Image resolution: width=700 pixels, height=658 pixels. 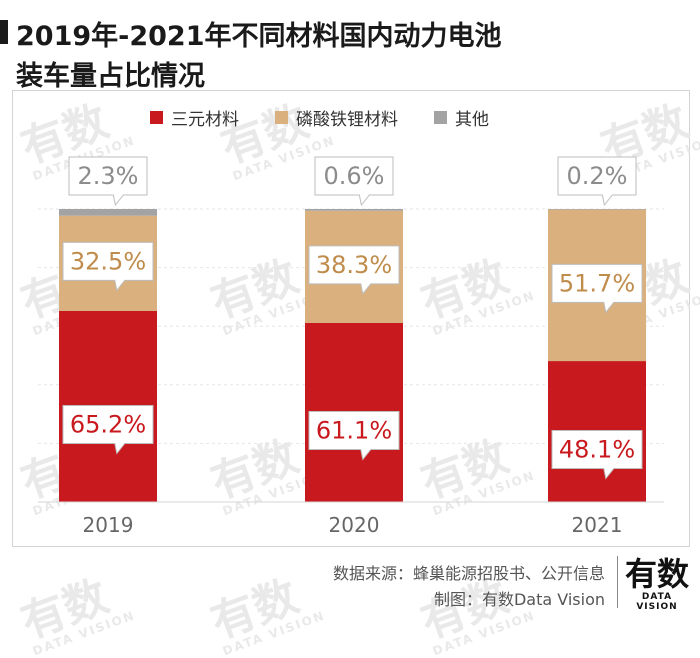 I want to click on legend-label-ternary: 三元材料, so click(x=205, y=119).